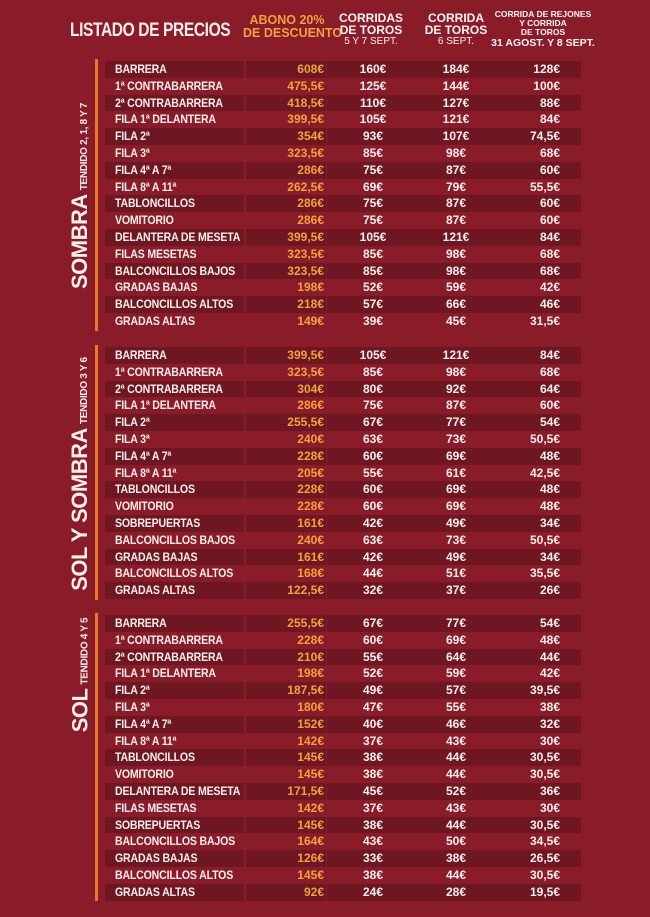 This screenshot has height=917, width=650. What do you see at coordinates (373, 220) in the screenshot?
I see `price-corridas-5-7-sept: 75€` at bounding box center [373, 220].